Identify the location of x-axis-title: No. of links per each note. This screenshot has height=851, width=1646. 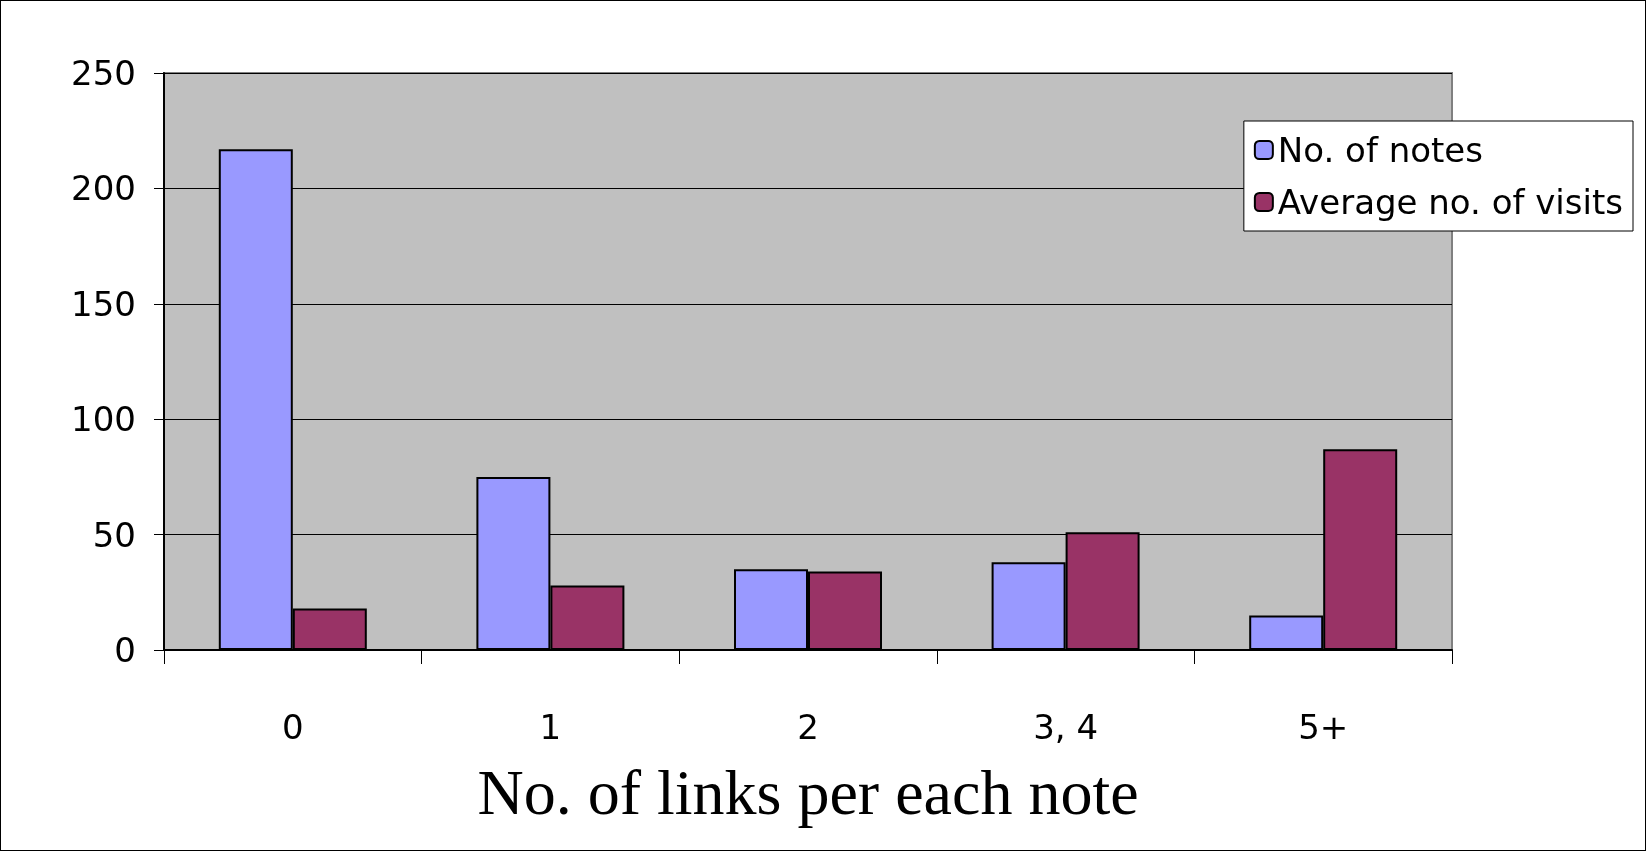
(808, 792).